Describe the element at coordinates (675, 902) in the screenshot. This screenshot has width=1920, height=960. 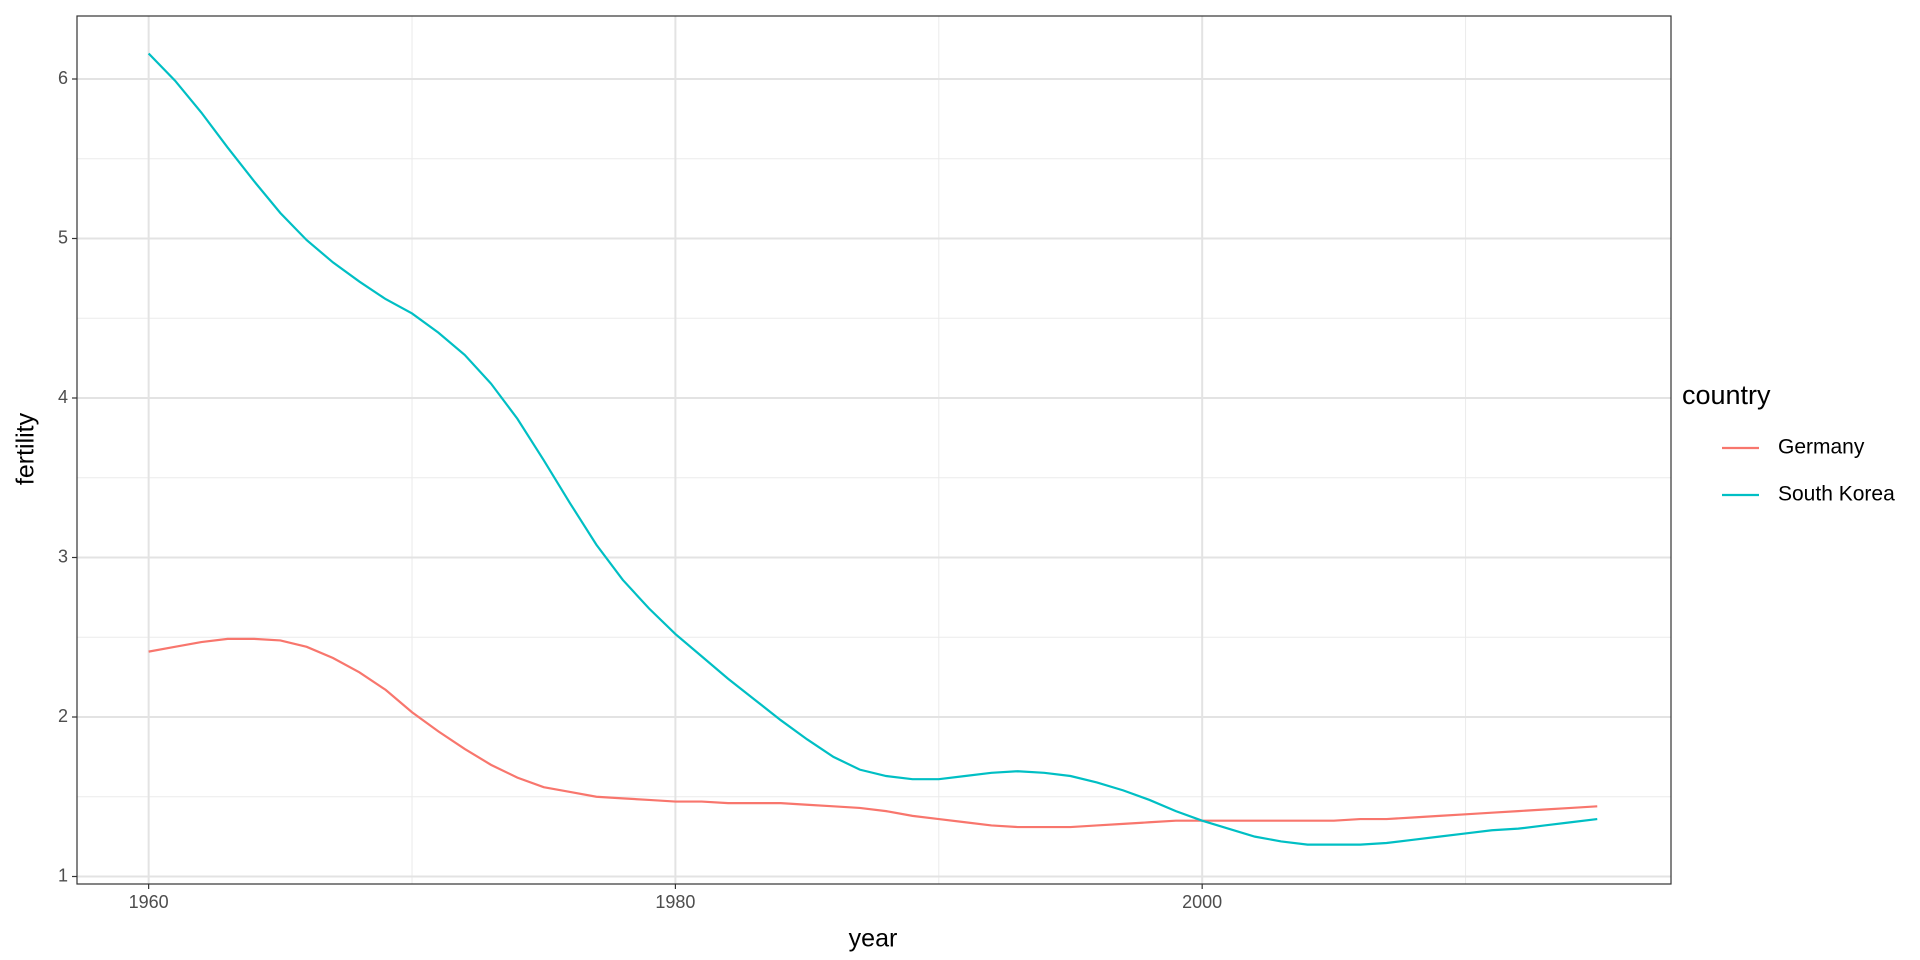
I see `x-tick-label: 1980` at that location.